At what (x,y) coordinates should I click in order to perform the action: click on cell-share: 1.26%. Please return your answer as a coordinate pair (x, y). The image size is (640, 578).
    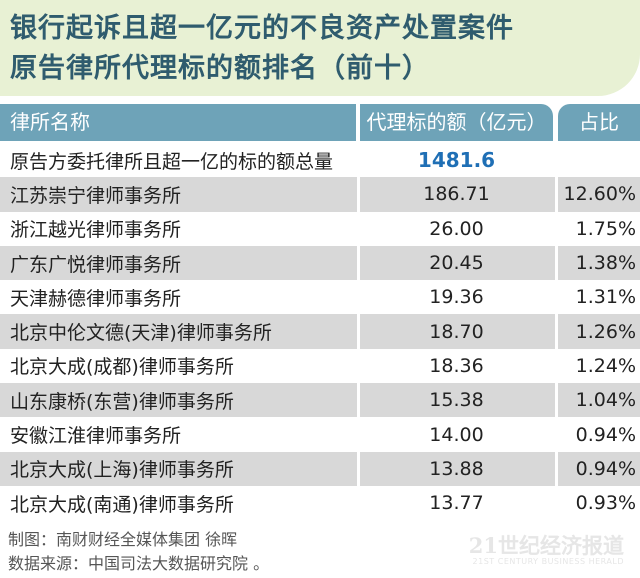
    Looking at the image, I should click on (605, 331).